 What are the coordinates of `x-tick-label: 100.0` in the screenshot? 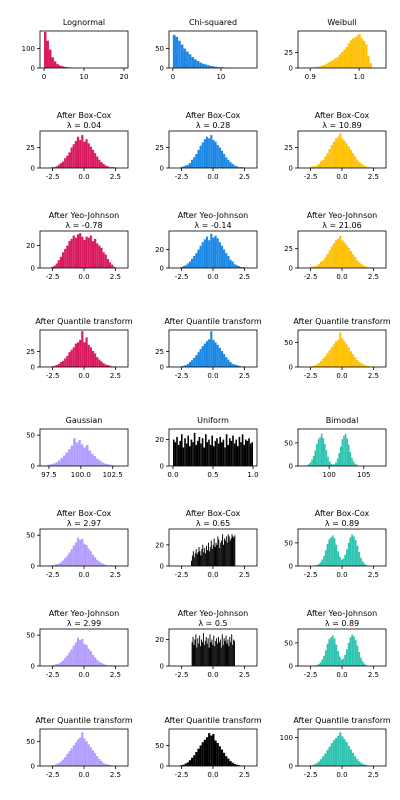 It's located at (81, 475).